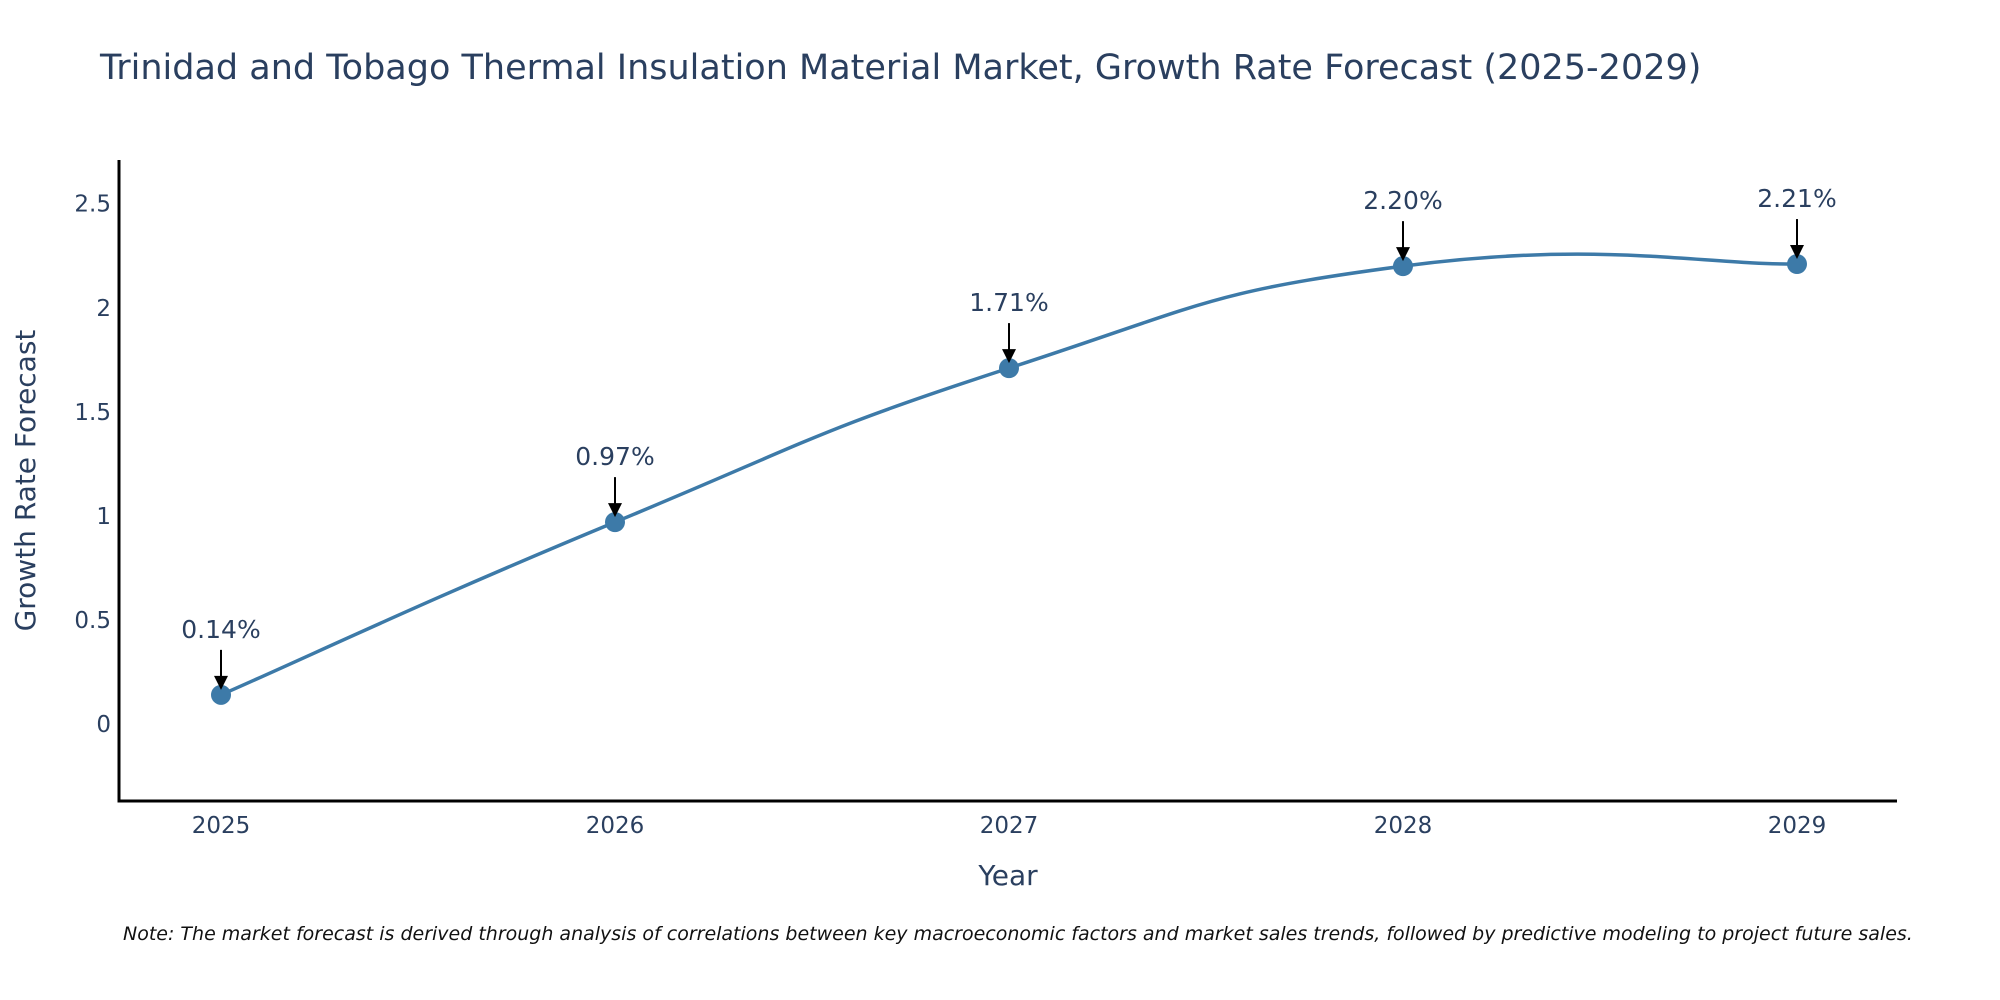 This screenshot has height=1000, width=2000. Describe the element at coordinates (1797, 826) in the screenshot. I see `x-tick-label: 2029` at that location.